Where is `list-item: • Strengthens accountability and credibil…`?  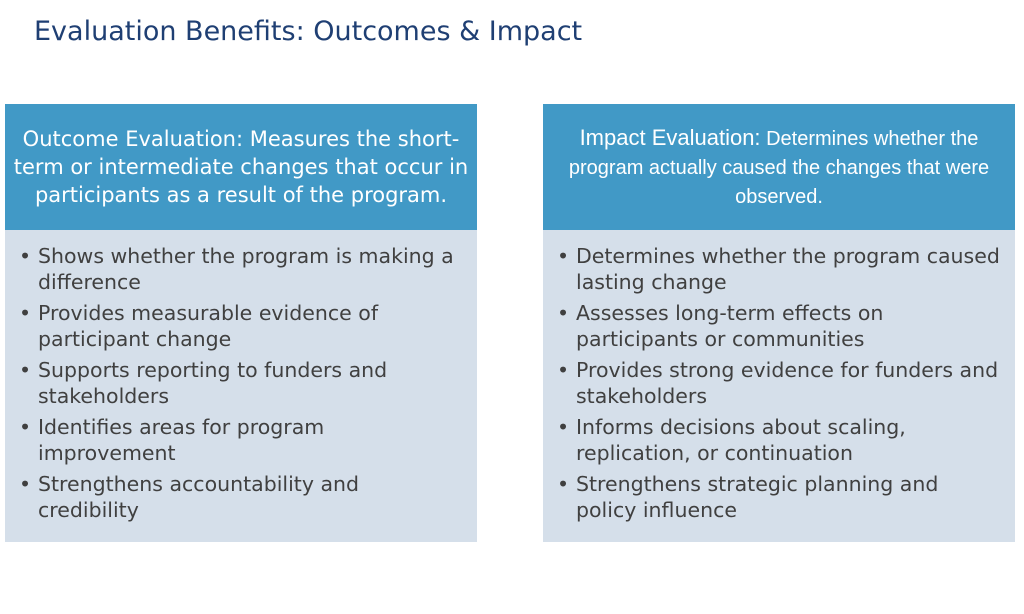 list-item: • Strengthens accountability and credibil… is located at coordinates (240, 497).